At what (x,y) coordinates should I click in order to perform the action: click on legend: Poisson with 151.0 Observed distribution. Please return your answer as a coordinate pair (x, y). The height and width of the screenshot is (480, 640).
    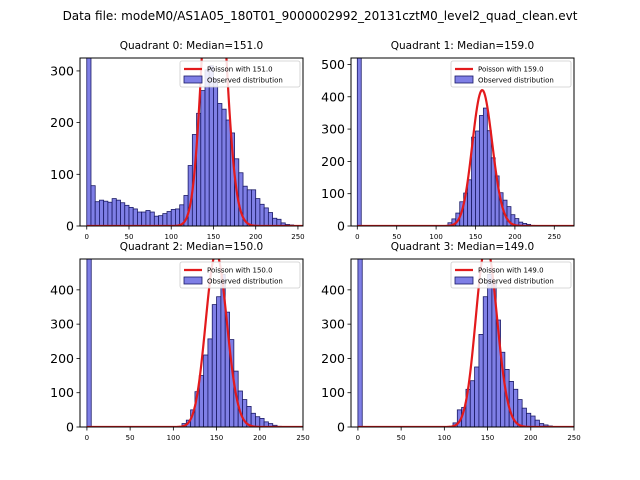
    Looking at the image, I should click on (240, 74).